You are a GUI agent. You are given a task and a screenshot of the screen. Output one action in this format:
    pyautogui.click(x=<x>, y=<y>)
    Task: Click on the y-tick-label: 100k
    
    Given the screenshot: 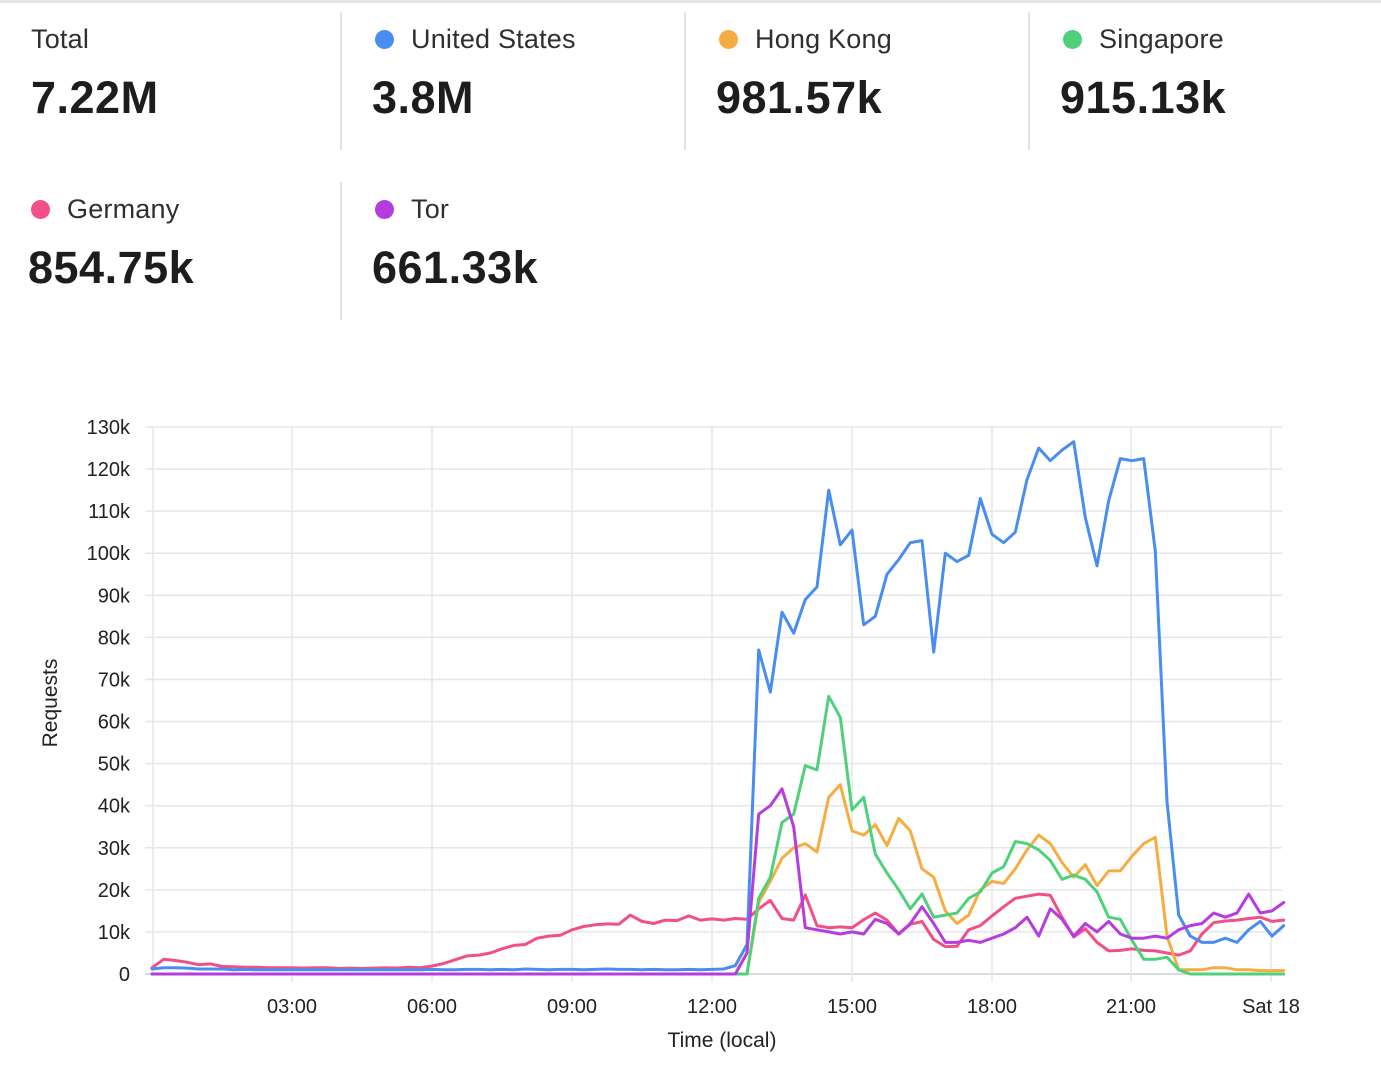 What is the action you would take?
    pyautogui.click(x=109, y=554)
    